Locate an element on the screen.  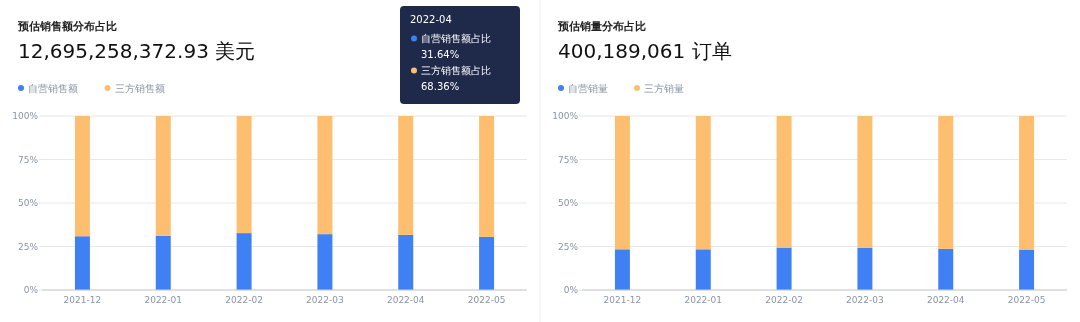
legend-label: 三方销量 is located at coordinates (664, 88).